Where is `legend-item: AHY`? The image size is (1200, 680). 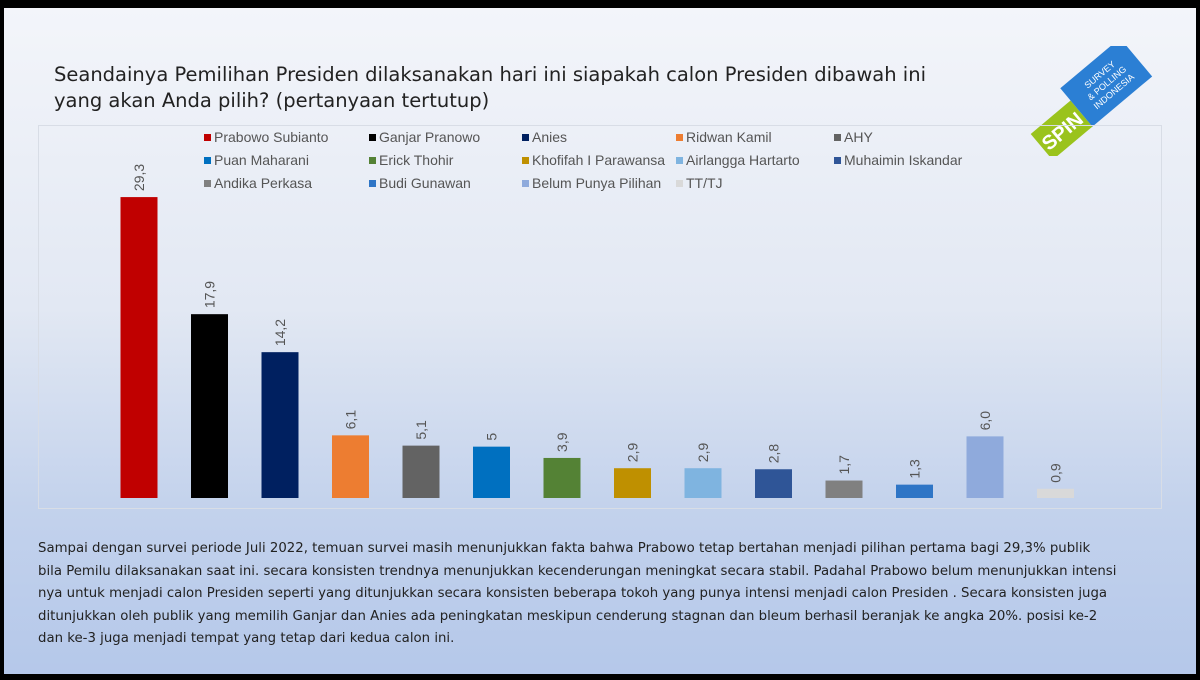 legend-item: AHY is located at coordinates (853, 137).